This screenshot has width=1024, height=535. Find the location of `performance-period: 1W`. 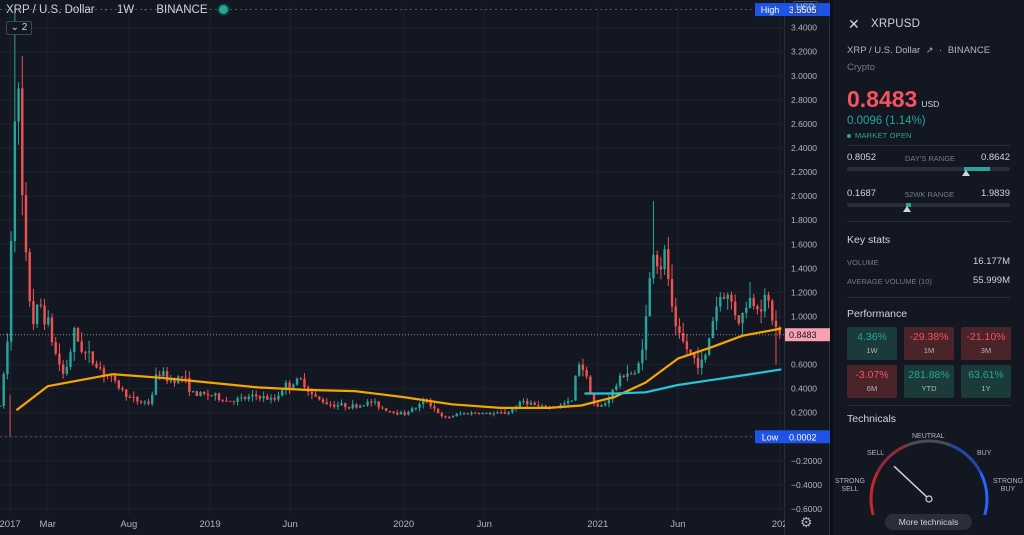

performance-period: 1W is located at coordinates (872, 350).